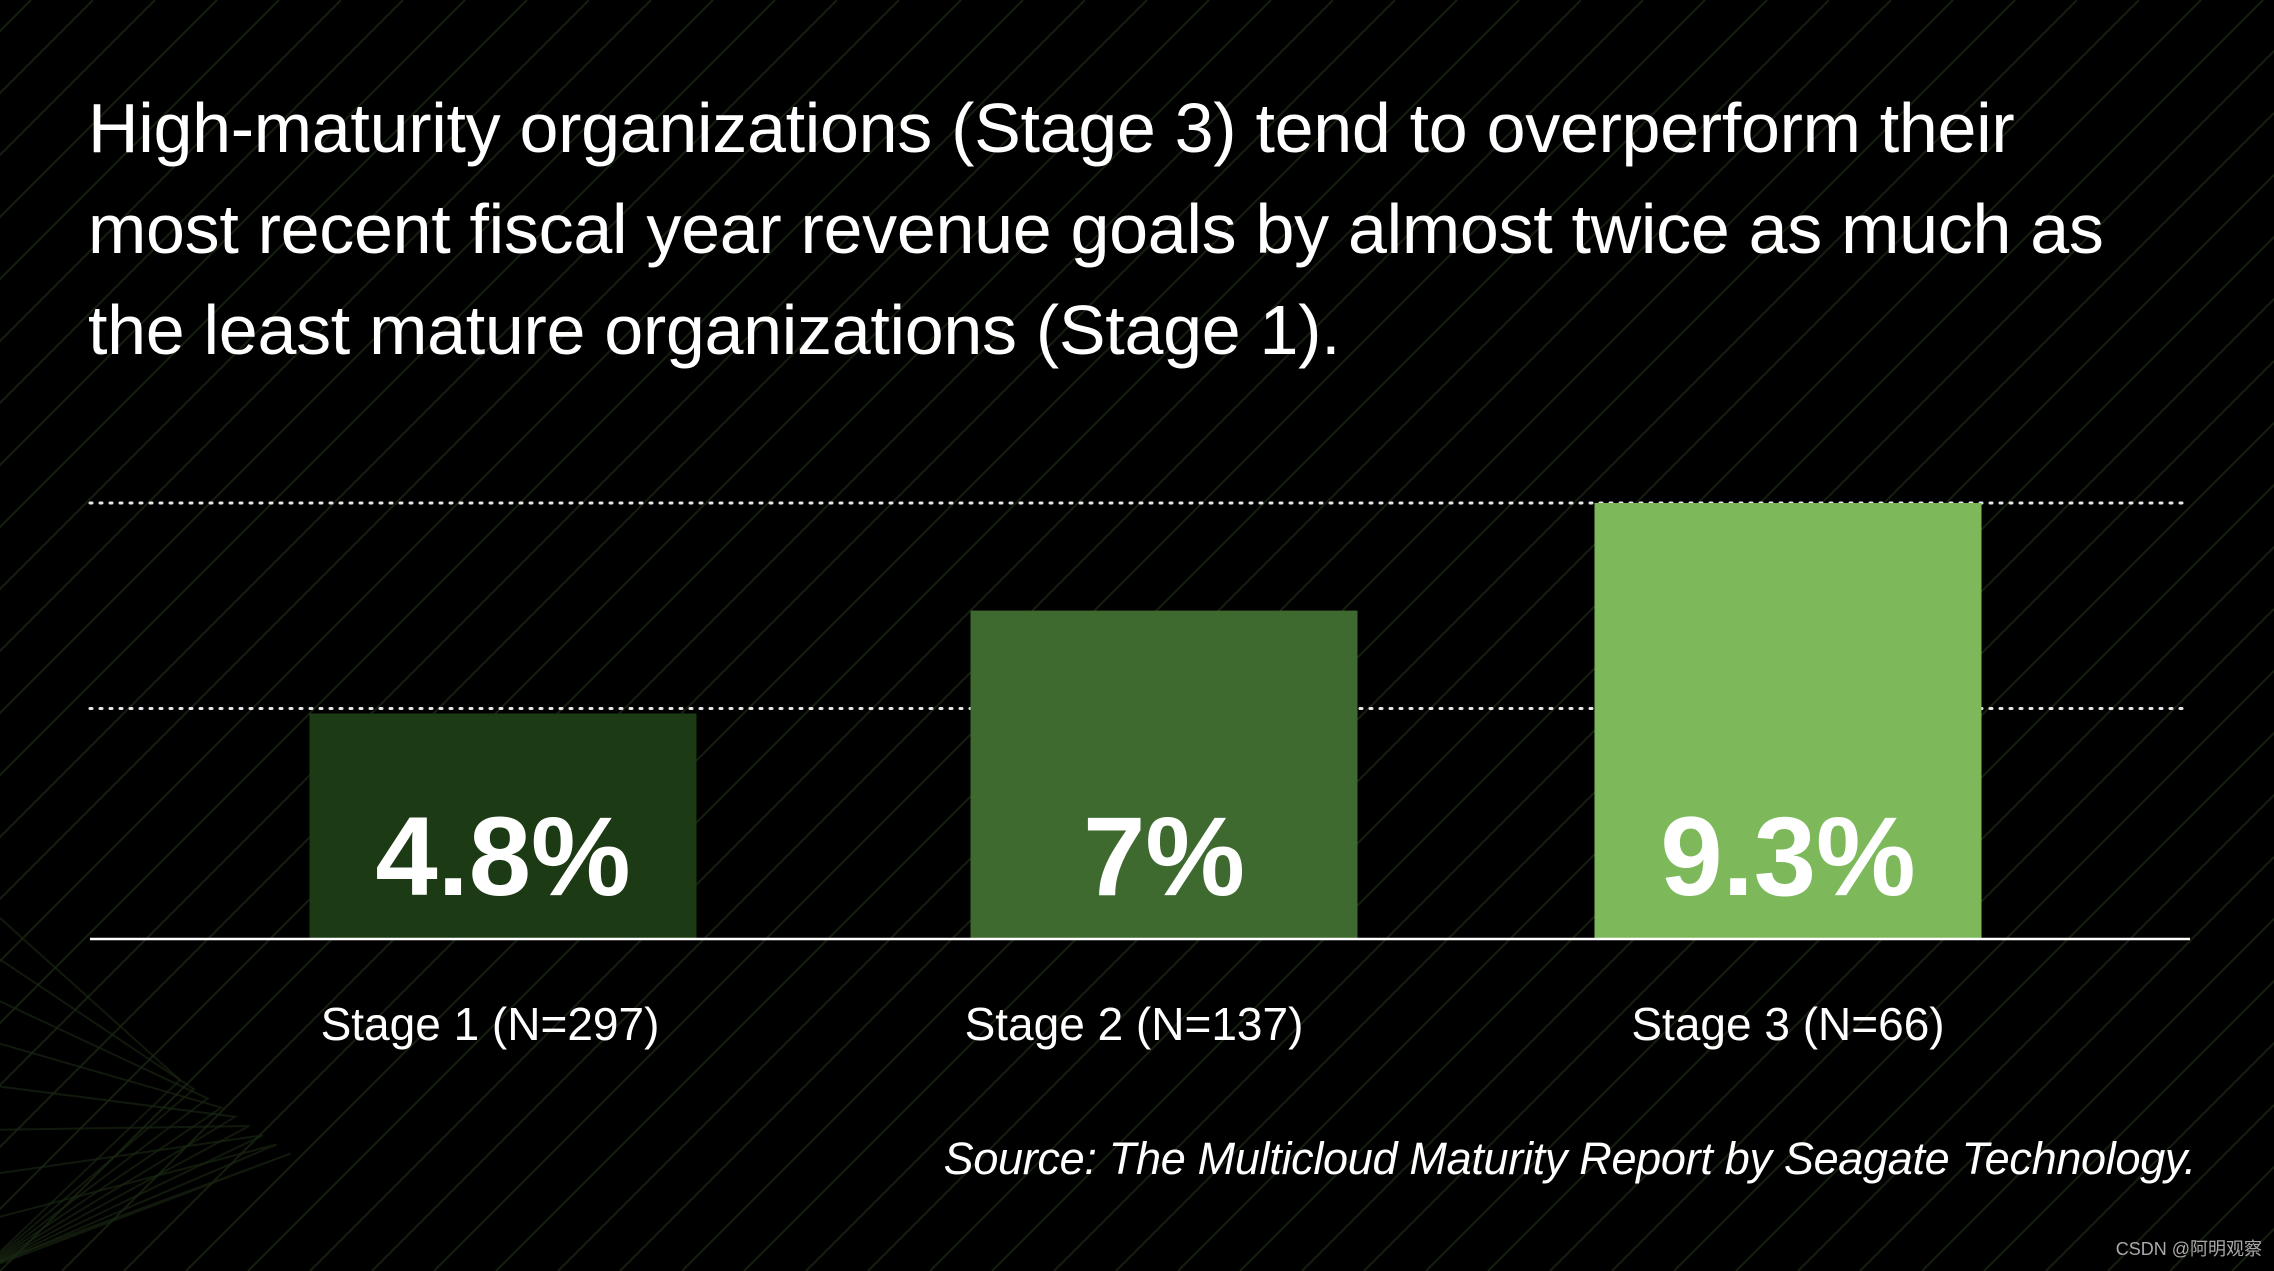 This screenshot has width=2274, height=1271. Describe the element at coordinates (1134, 1024) in the screenshot. I see `category-label-2: Stage 2 (N=137)` at that location.